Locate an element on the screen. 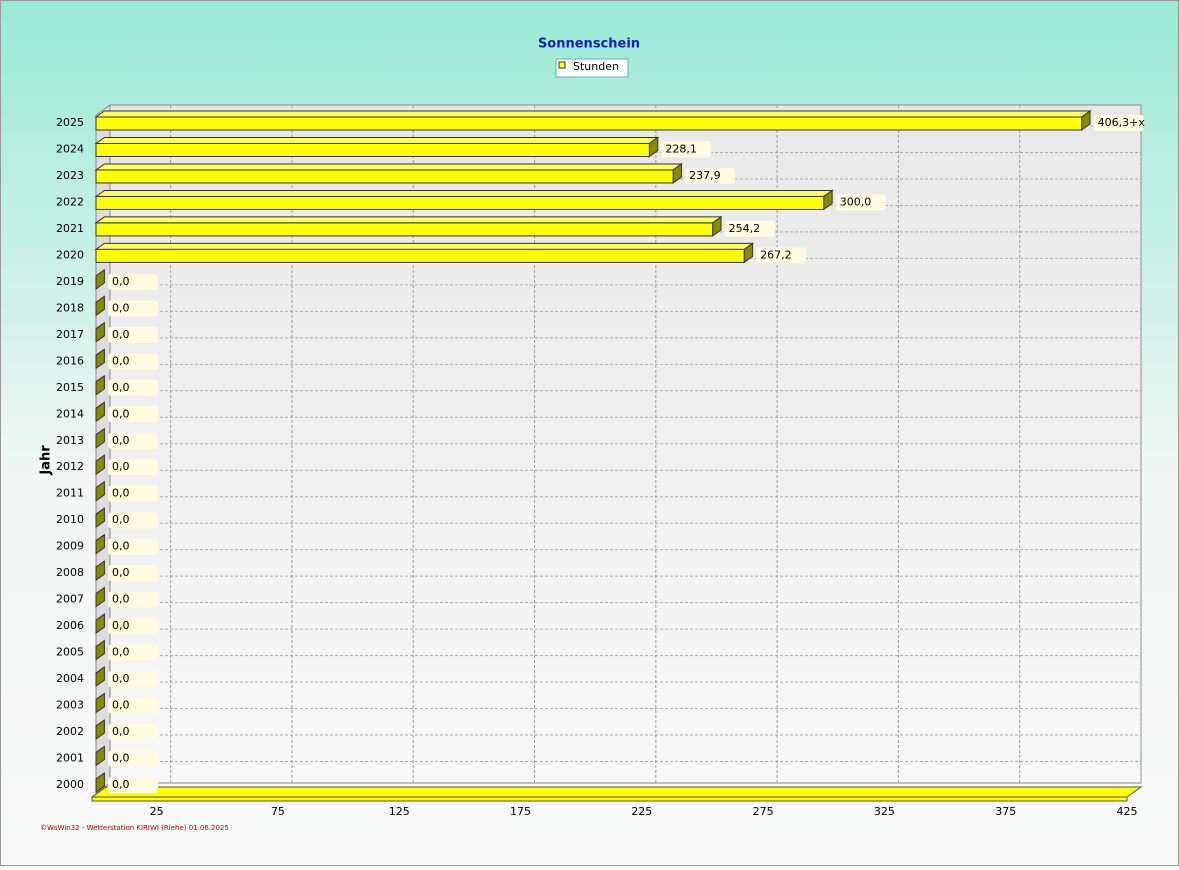  y-tick-label: 2021 is located at coordinates (70, 228).